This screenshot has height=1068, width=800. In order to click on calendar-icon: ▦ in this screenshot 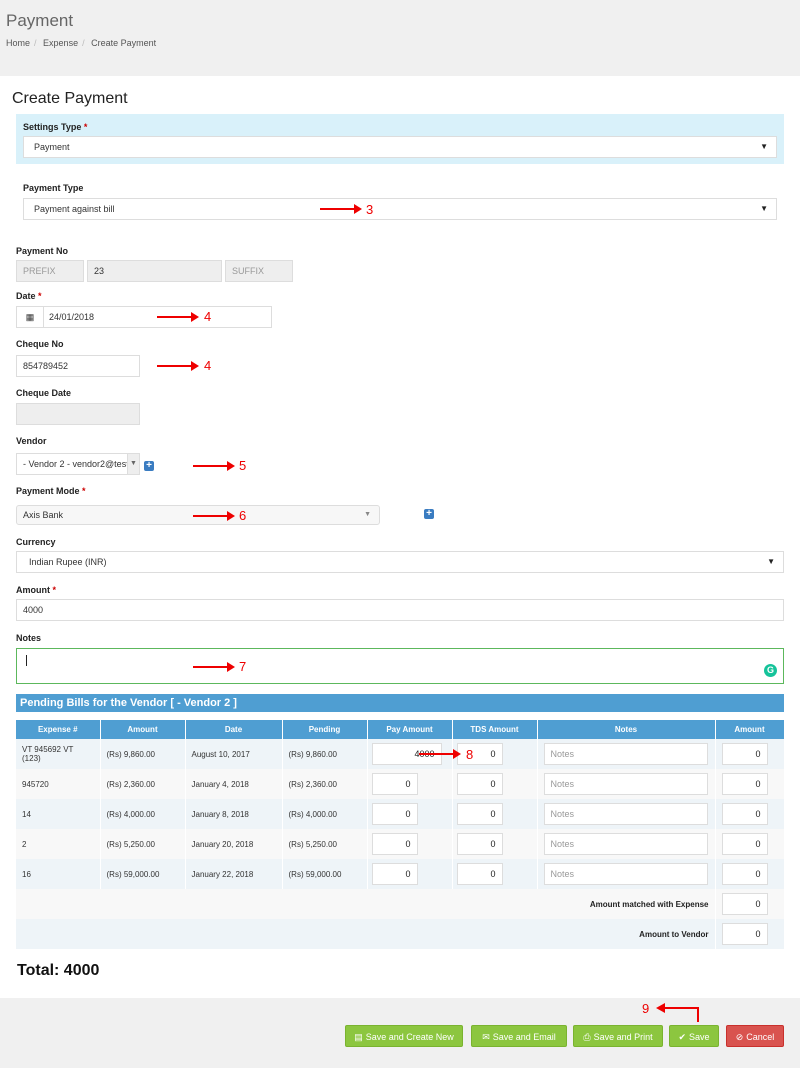, I will do `click(30, 317)`.